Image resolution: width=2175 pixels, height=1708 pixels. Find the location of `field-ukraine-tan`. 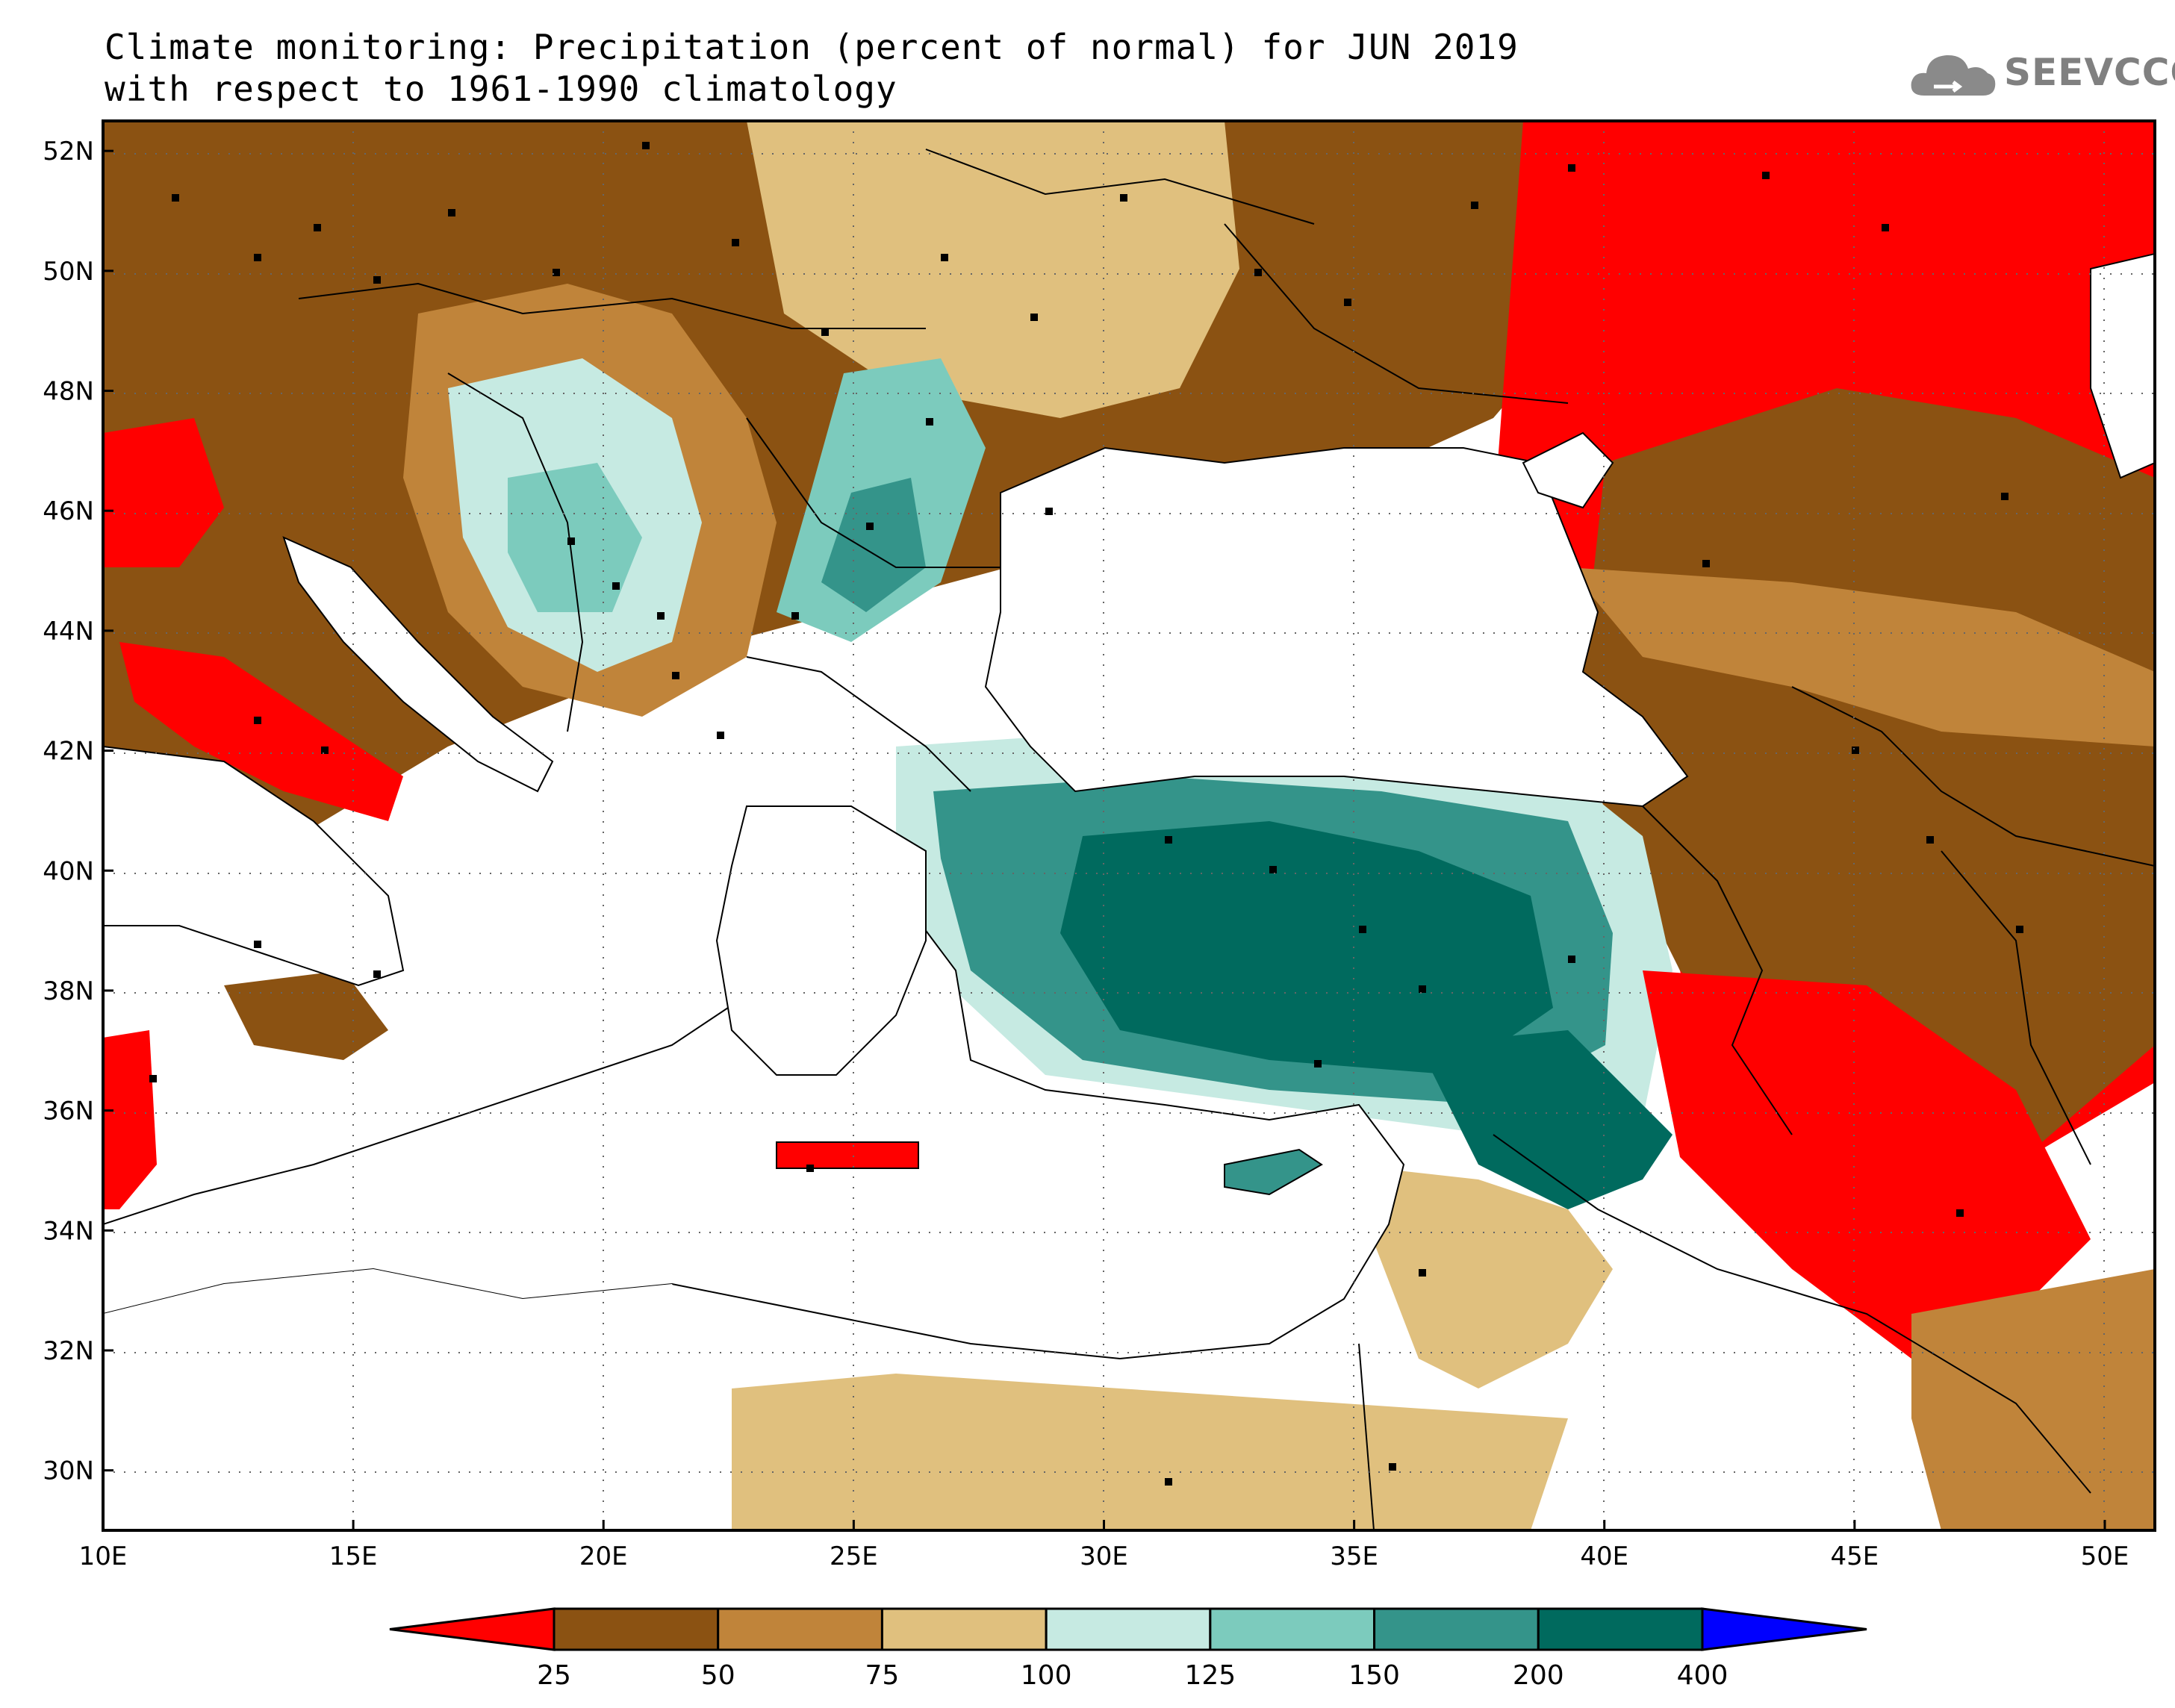

field-ukraine-tan is located at coordinates (993, 269).